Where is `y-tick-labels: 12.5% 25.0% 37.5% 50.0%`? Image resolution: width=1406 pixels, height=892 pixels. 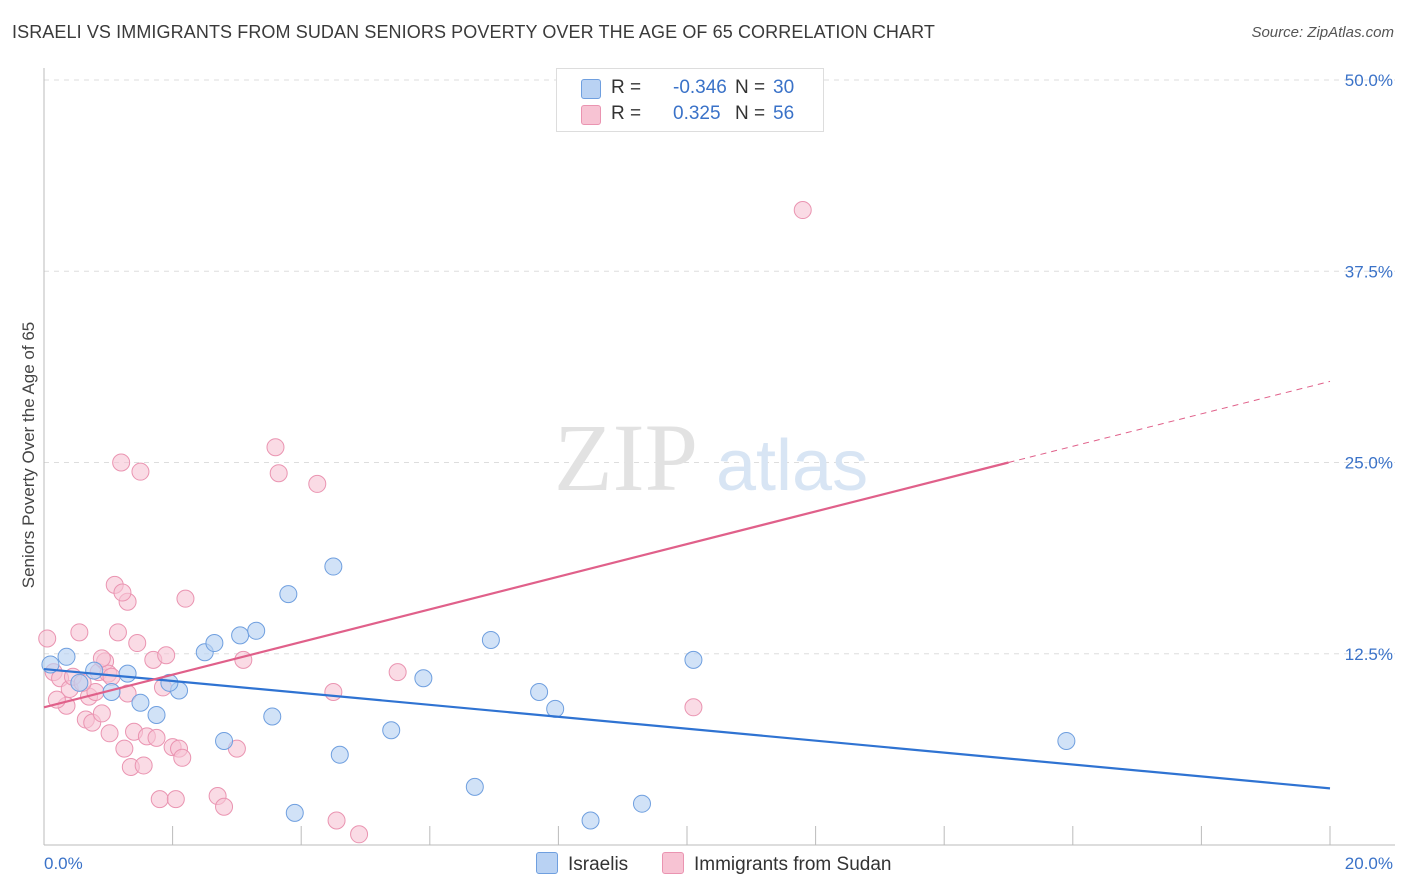
y-tick-labels: 12.5% 25.0% 37.5% 50.0% is located at coordinates (1369, 367).